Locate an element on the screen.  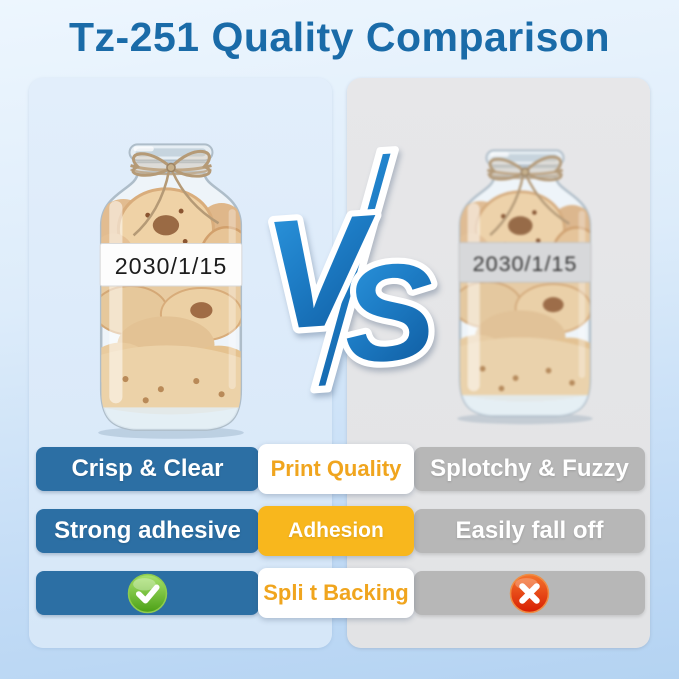
good-claim-adhesion: Strong adhesive is located at coordinates (147, 531).